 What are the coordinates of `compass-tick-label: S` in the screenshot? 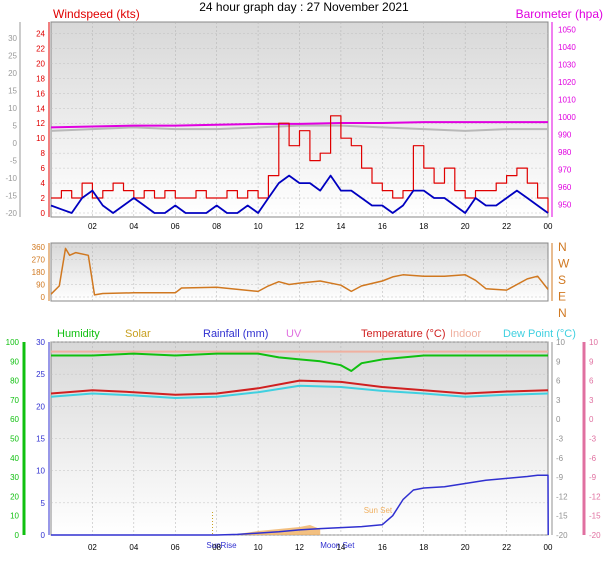 It's located at (562, 280).